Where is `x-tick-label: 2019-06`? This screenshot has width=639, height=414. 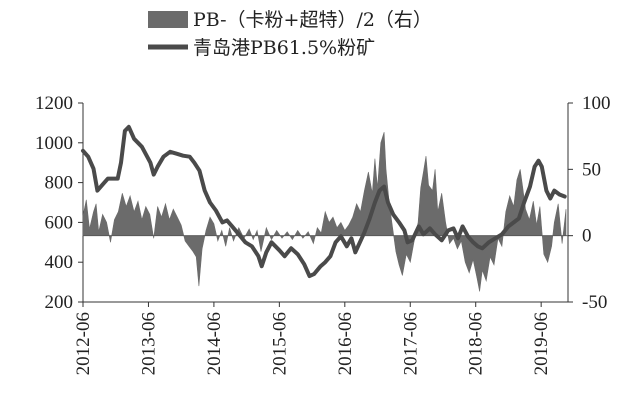
x-tick-label: 2019-06 is located at coordinates (541, 343).